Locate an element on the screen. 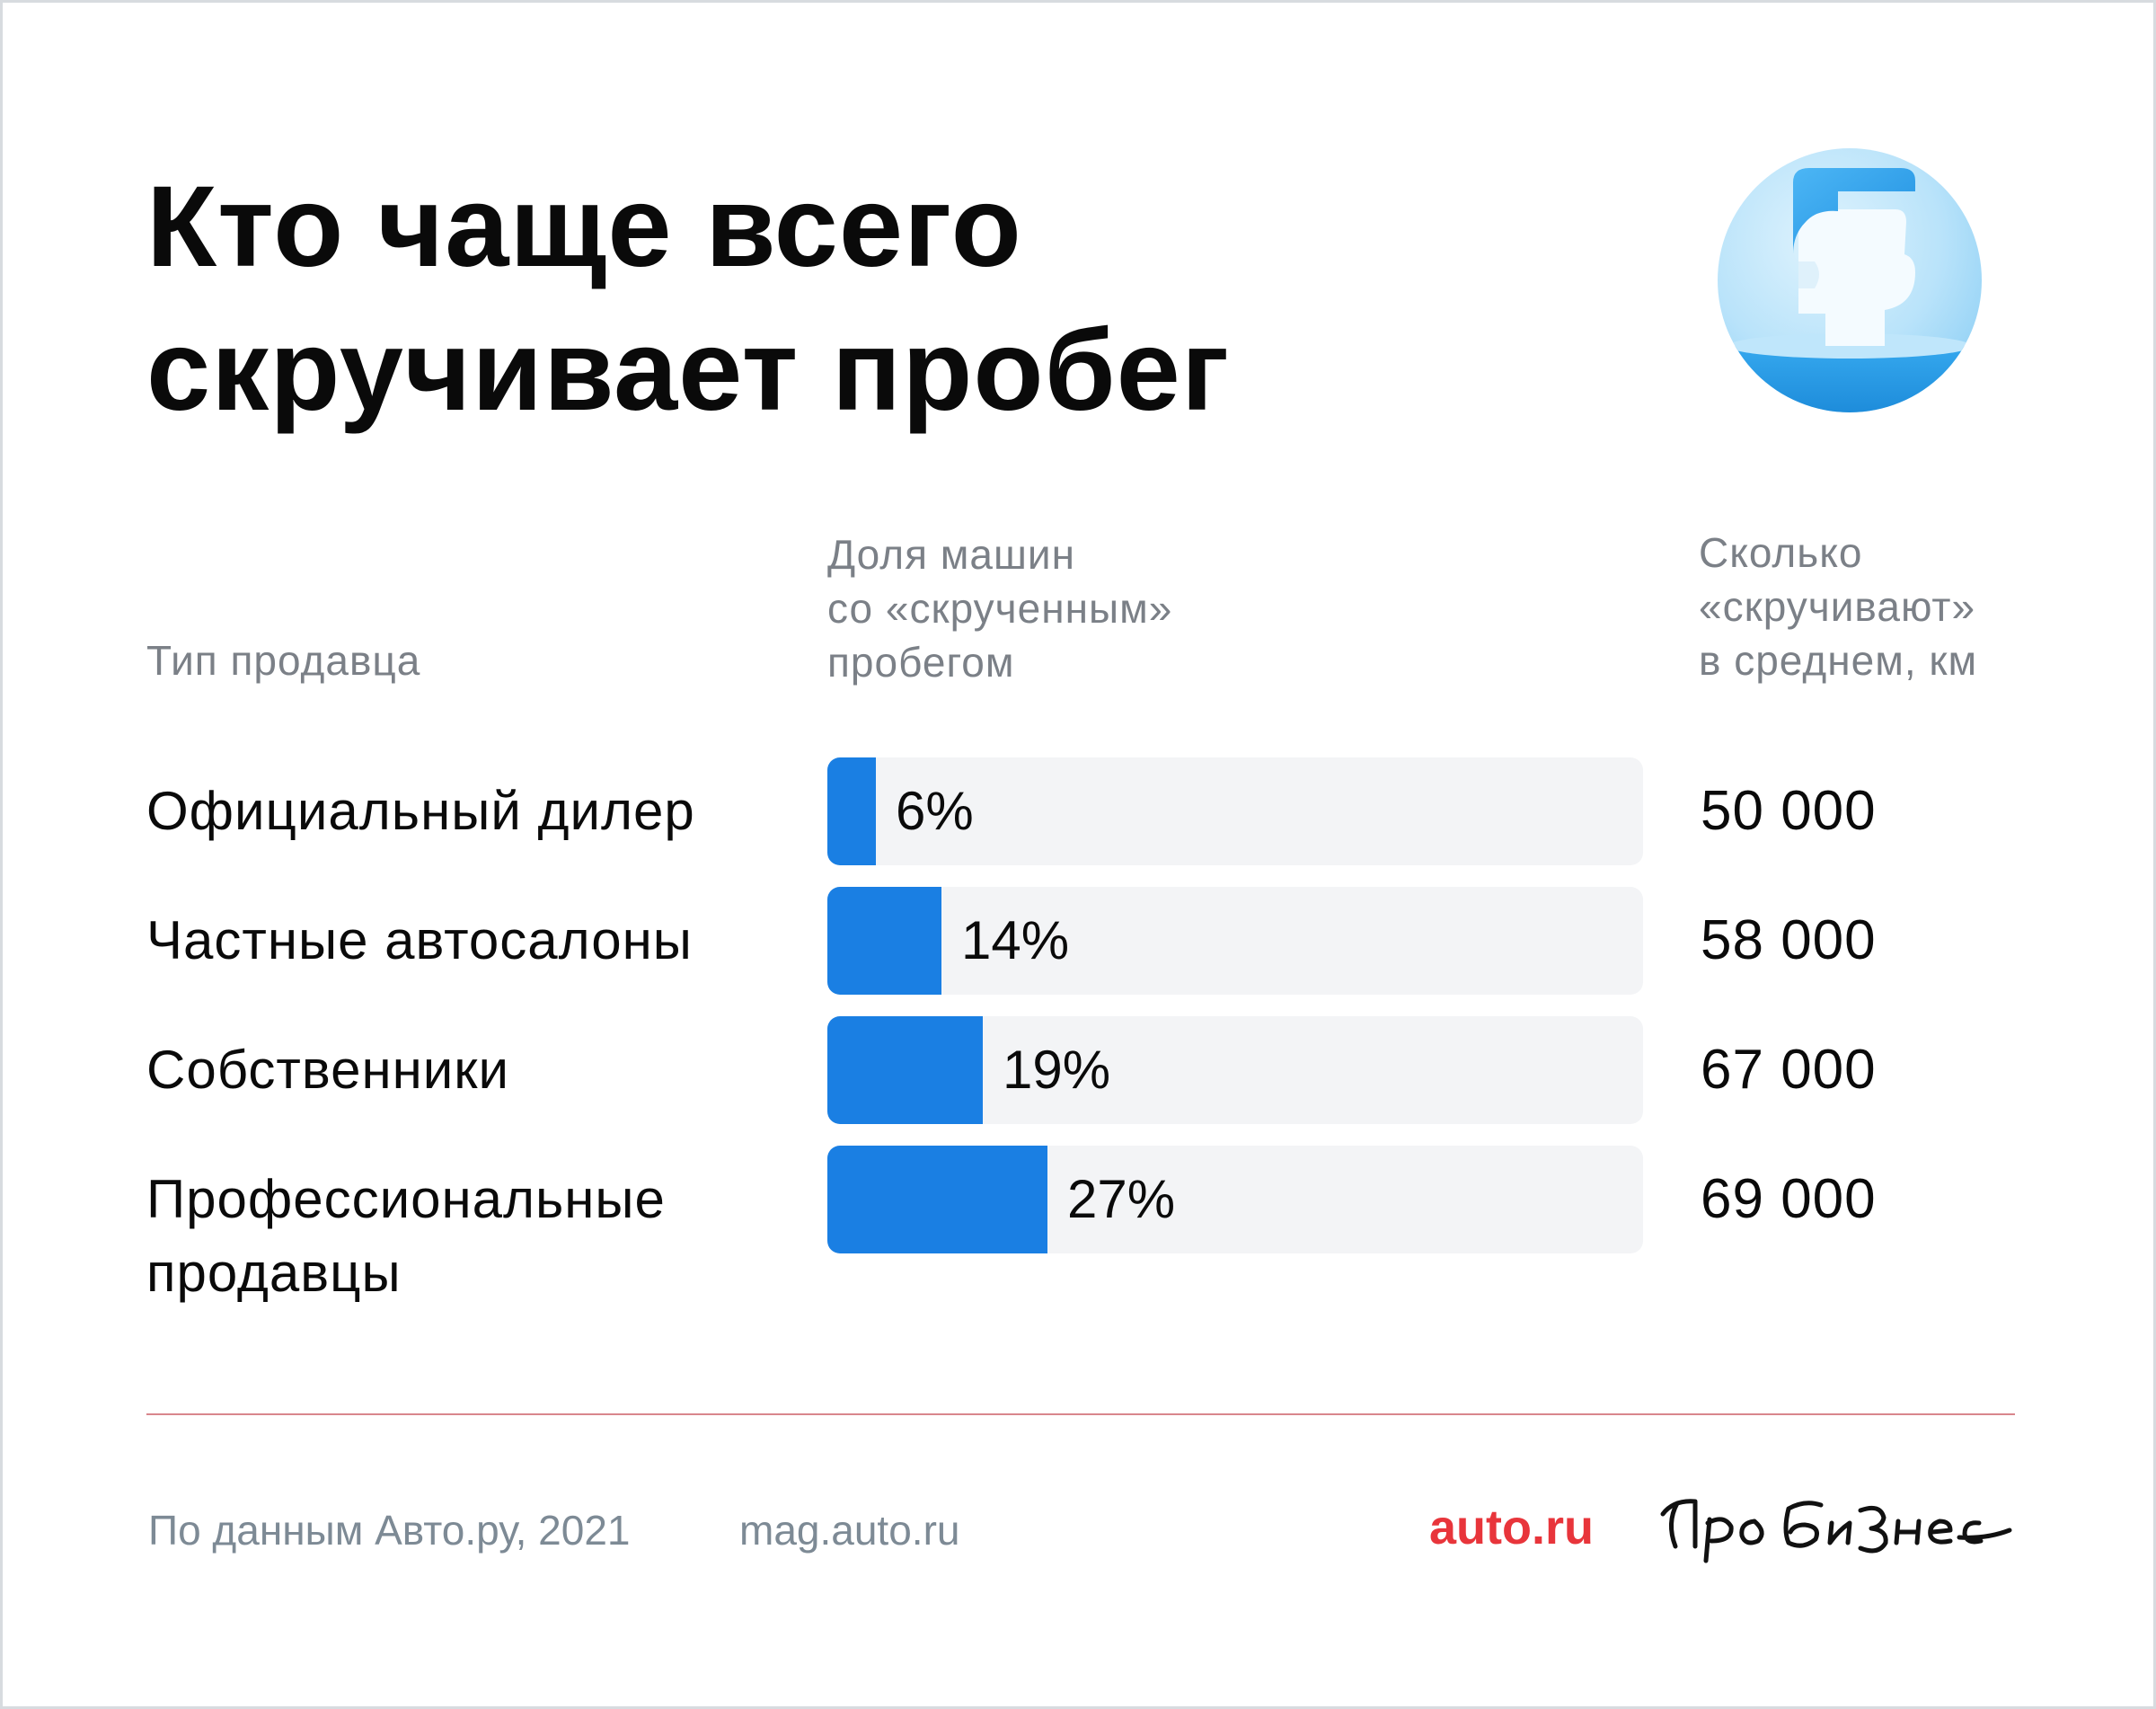 The image size is (2156, 1709). bar-track: 14% is located at coordinates (1235, 941).